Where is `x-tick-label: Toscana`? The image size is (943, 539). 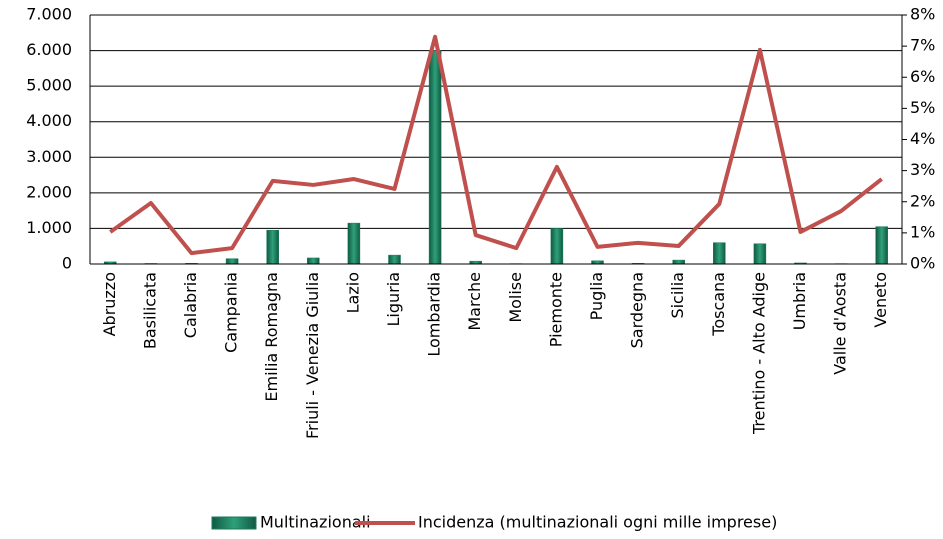
x-tick-label: Toscana is located at coordinates (718, 304).